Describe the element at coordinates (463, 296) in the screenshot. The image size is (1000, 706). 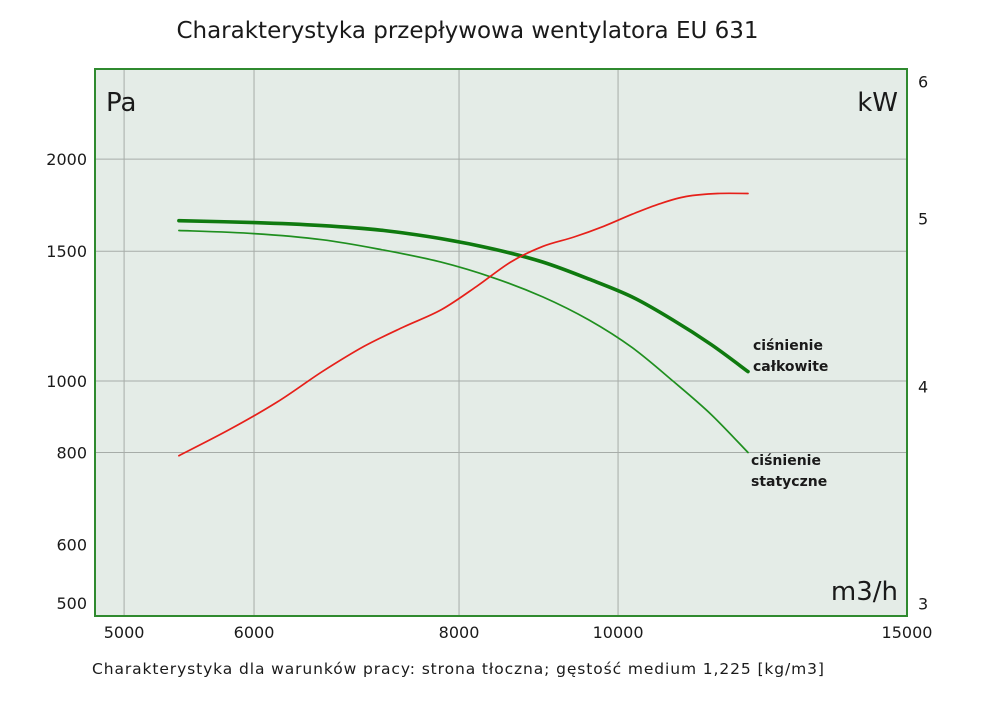
I see `series-line-total-pressure` at that location.